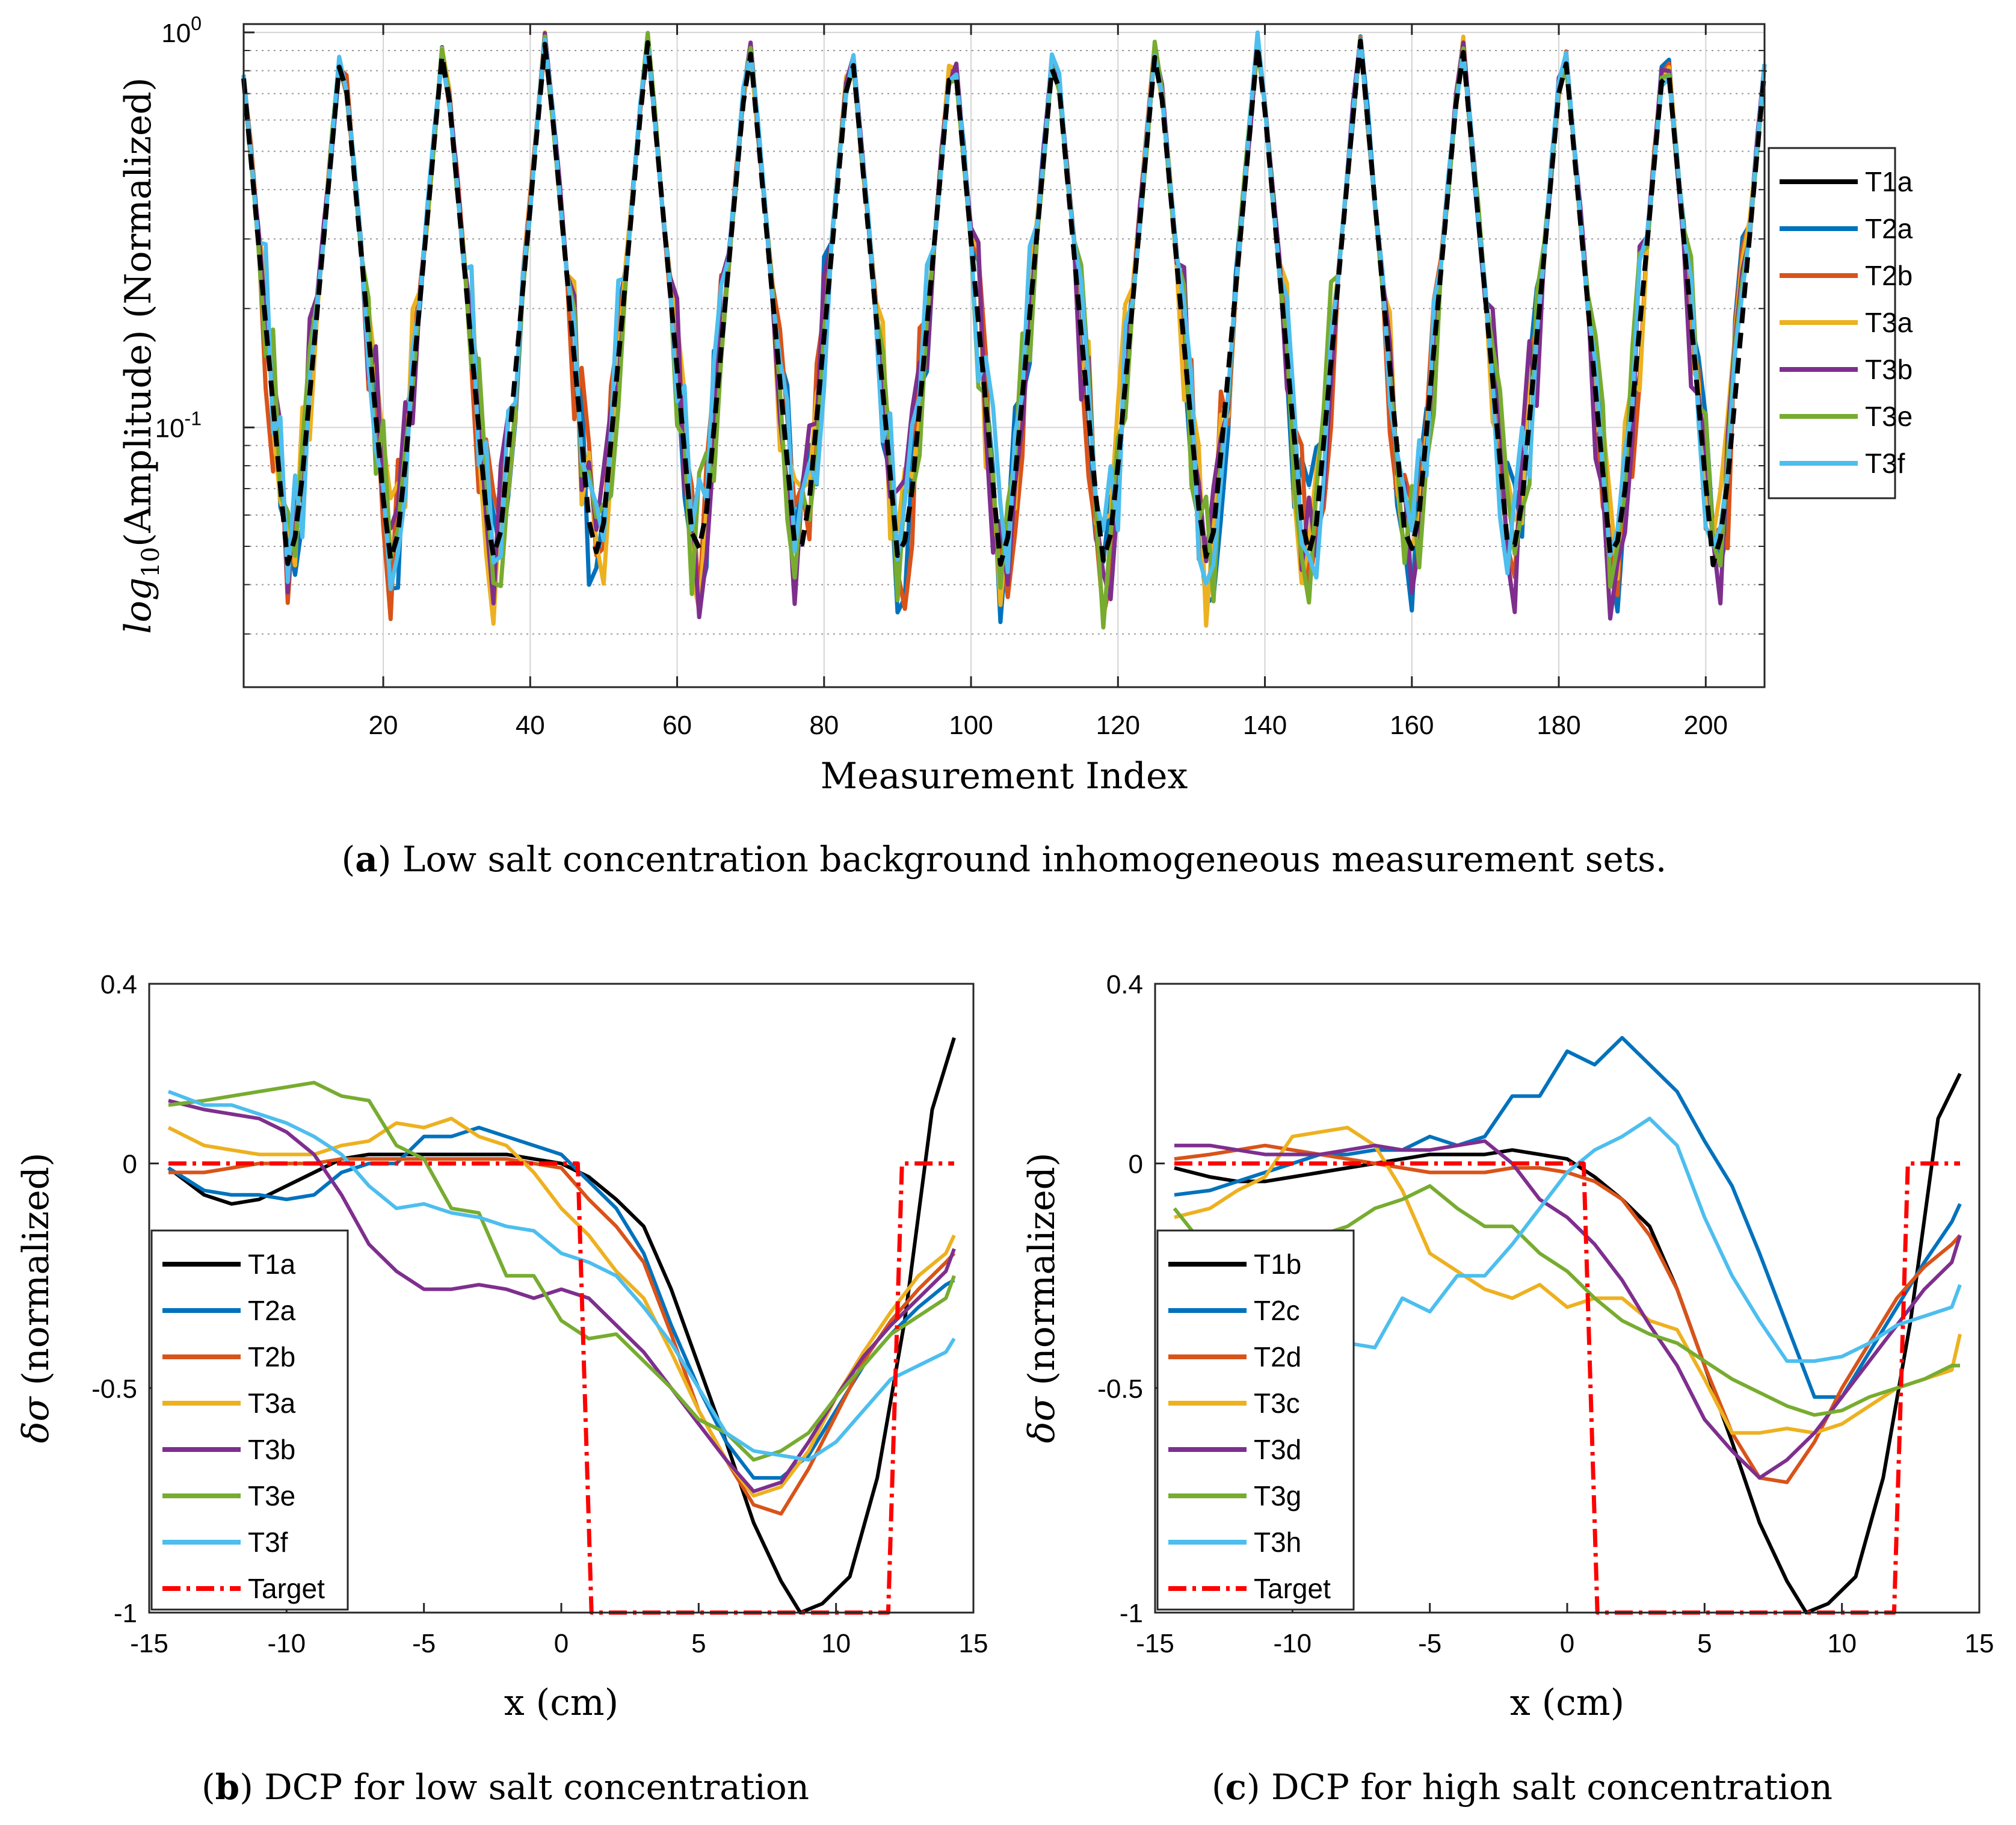 The width and height of the screenshot is (2016, 1825). I want to click on panel-c-caption-text: DCP for high salt concentration, so click(1546, 1787).